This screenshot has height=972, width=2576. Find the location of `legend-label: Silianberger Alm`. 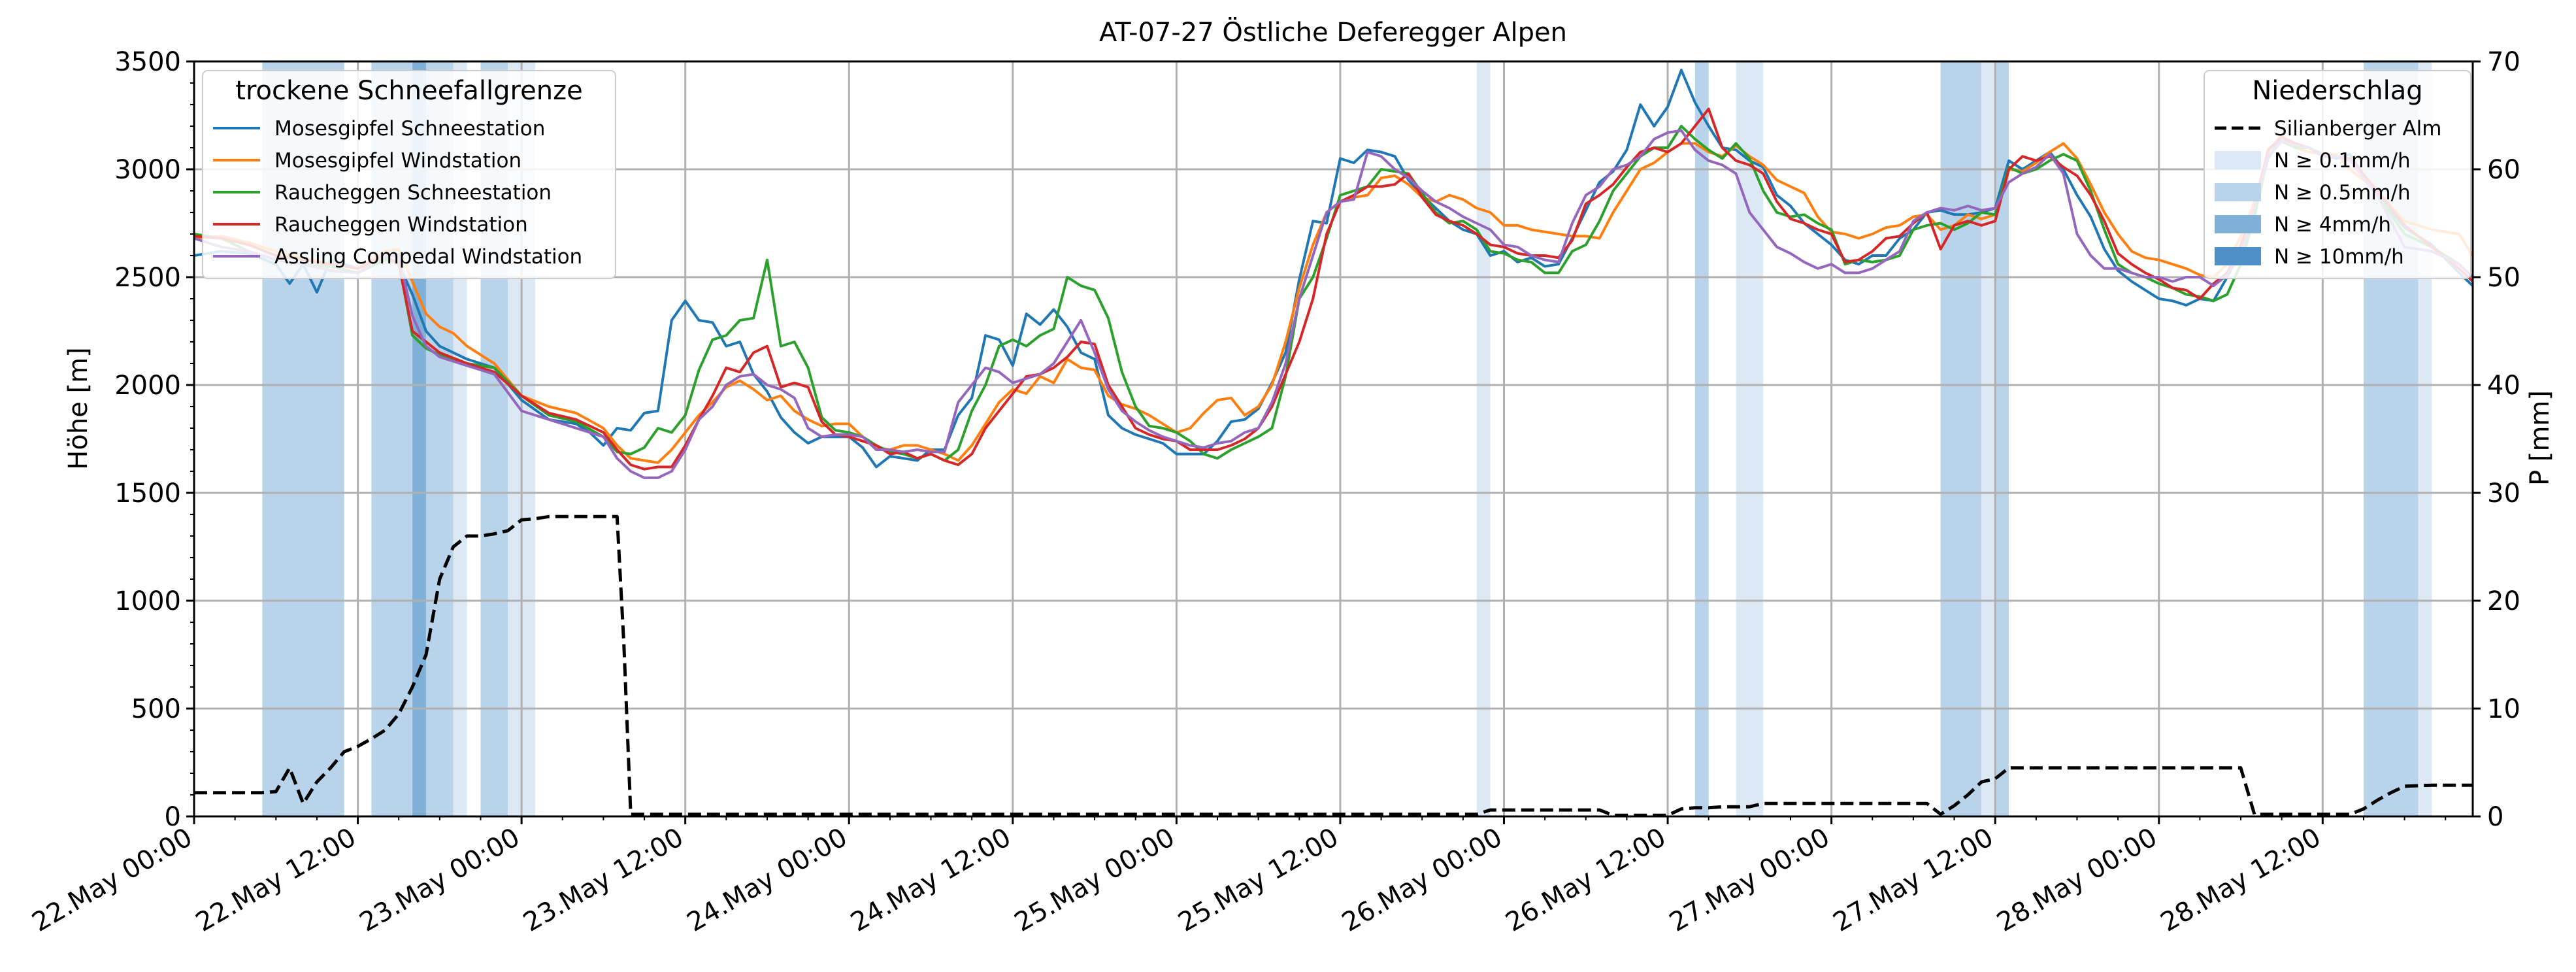

legend-label: Silianberger Alm is located at coordinates (2357, 129).